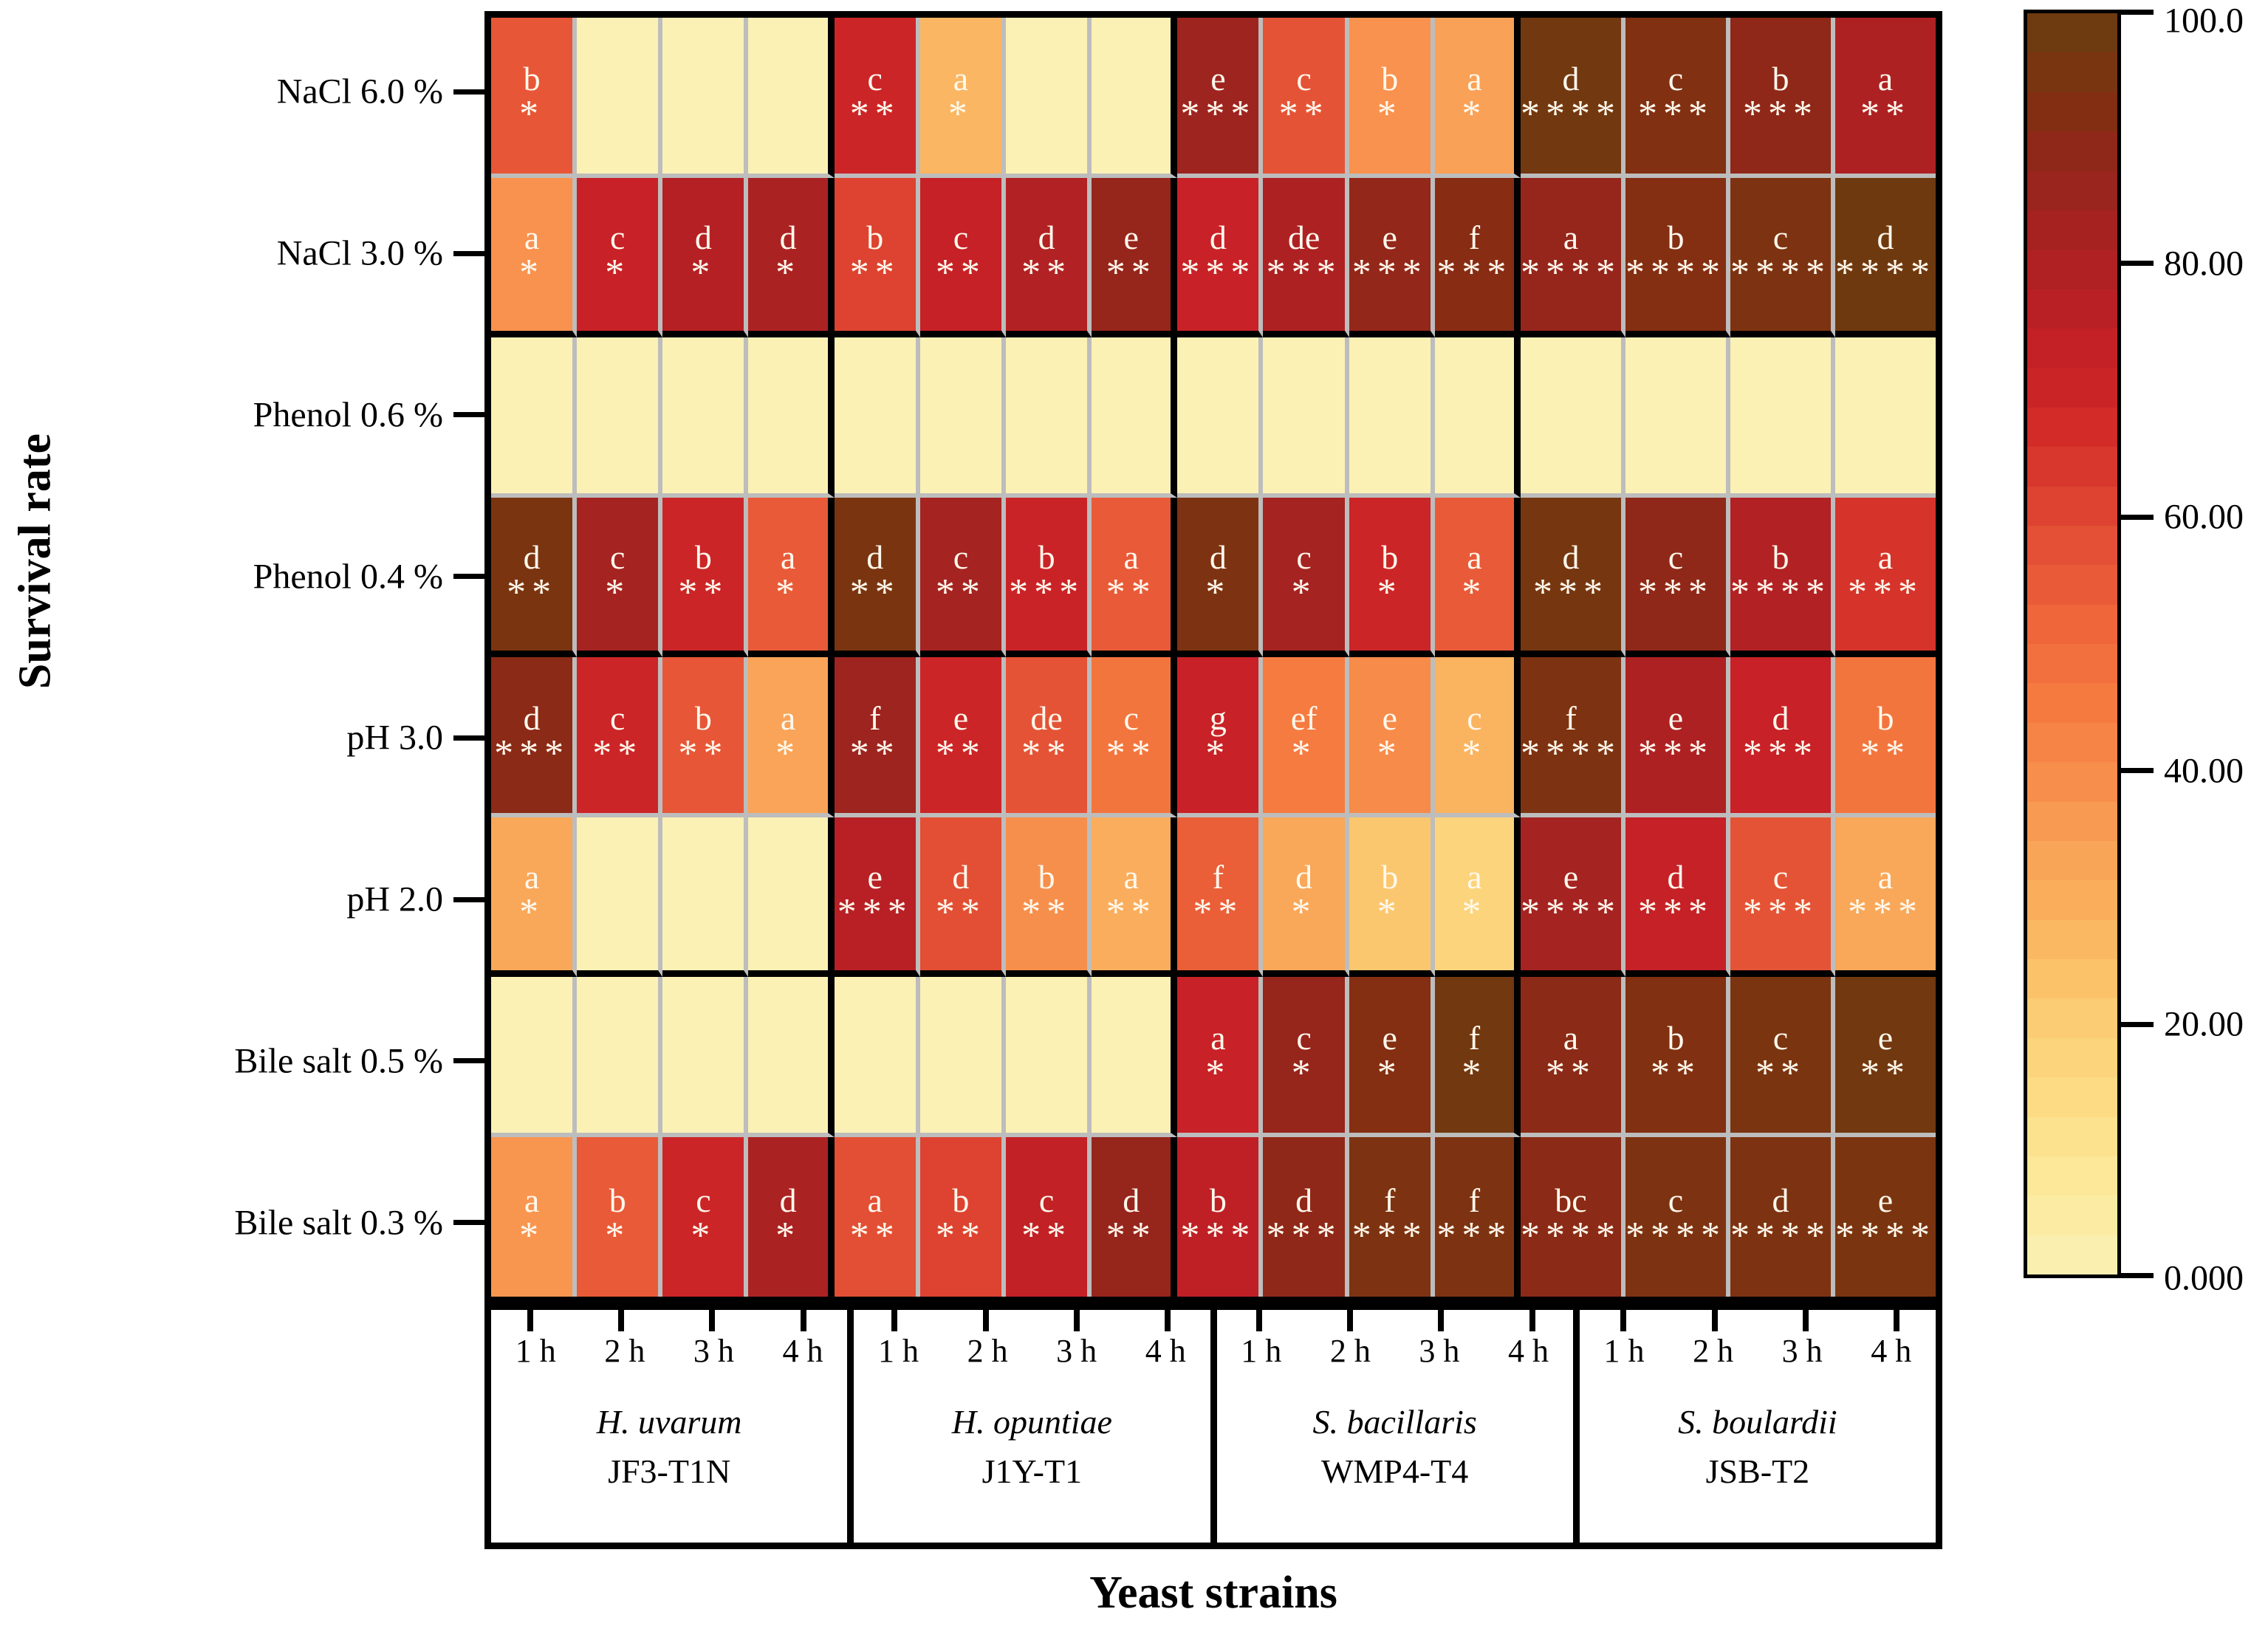 The image size is (2268, 1640). I want to click on x-axis-title: Yeast strains, so click(1213, 1593).